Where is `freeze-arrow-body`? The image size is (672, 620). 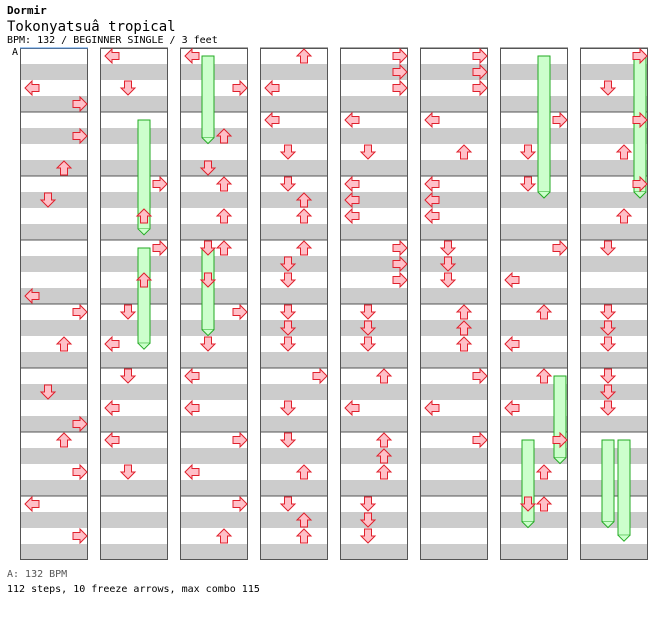
freeze-arrow-body is located at coordinates (208, 97).